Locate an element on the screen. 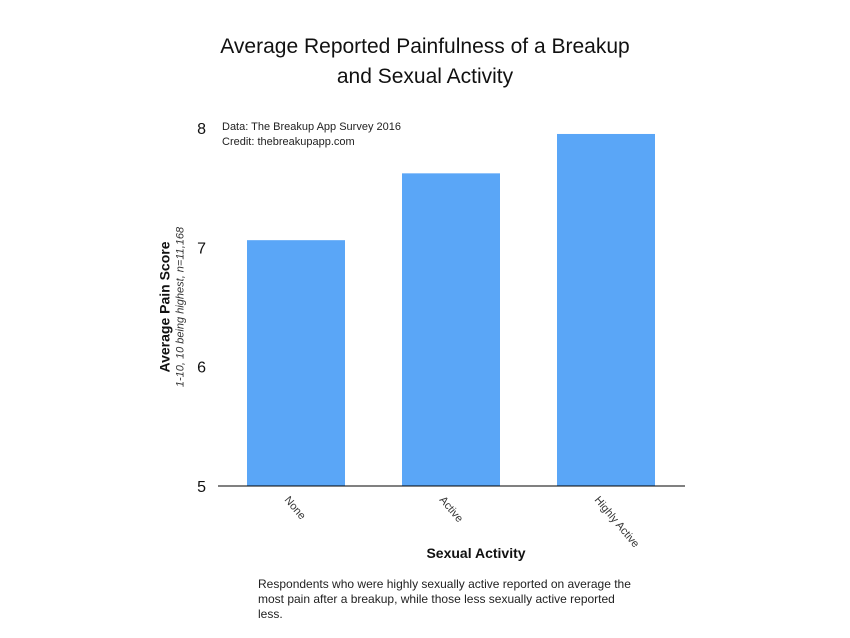 The image size is (850, 638). y-tick-label: 6 is located at coordinates (201, 368).